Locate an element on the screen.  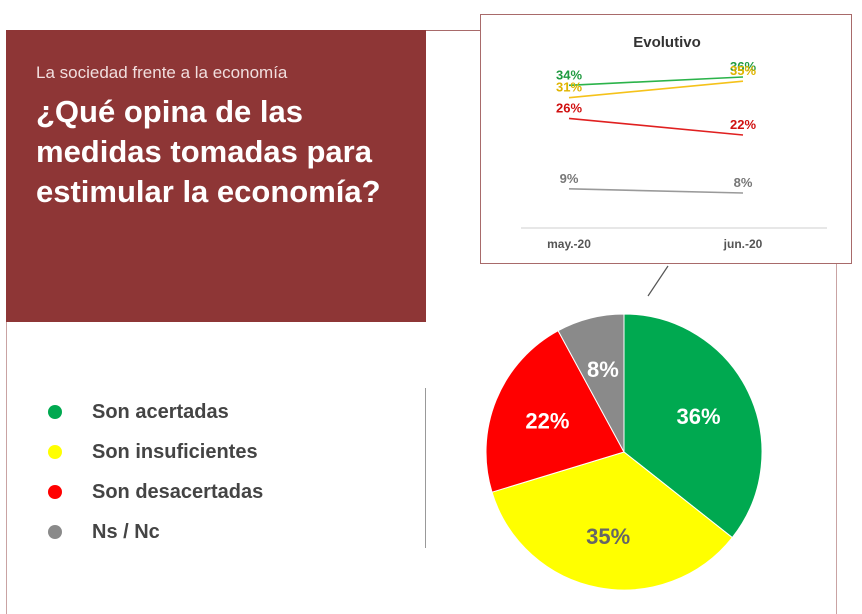
evolution-data-label: 36% is located at coordinates (743, 66).